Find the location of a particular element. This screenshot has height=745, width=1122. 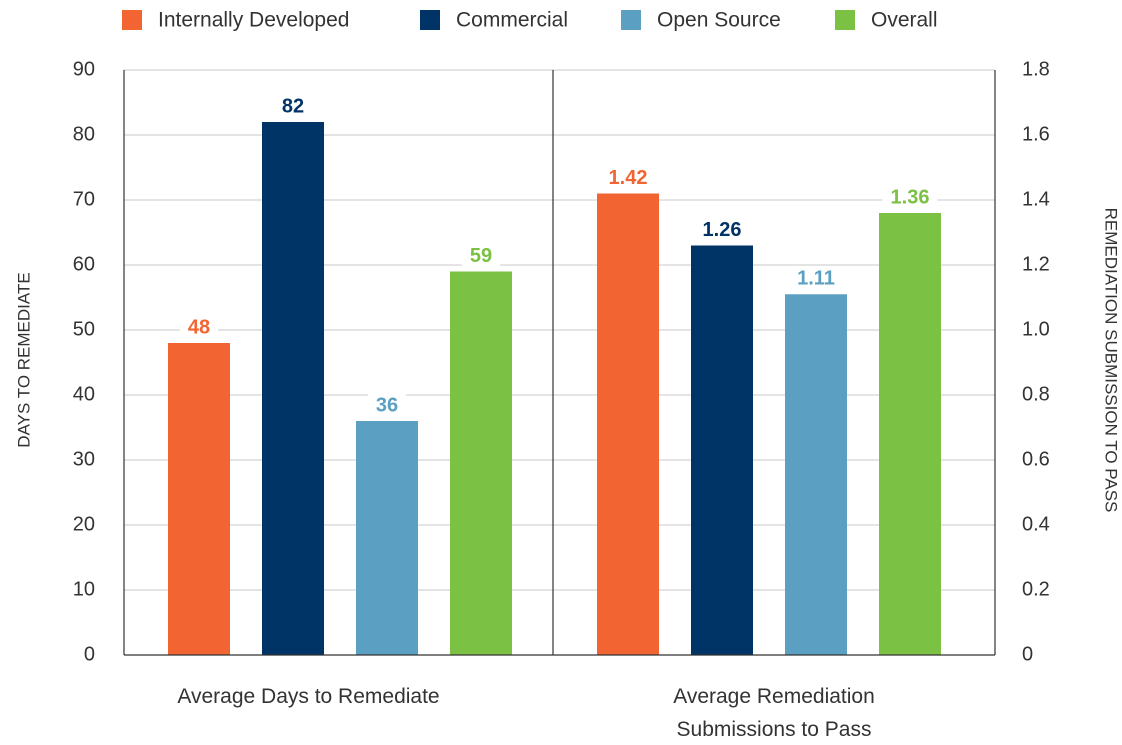

value-label: 1.42 is located at coordinates (628, 178).